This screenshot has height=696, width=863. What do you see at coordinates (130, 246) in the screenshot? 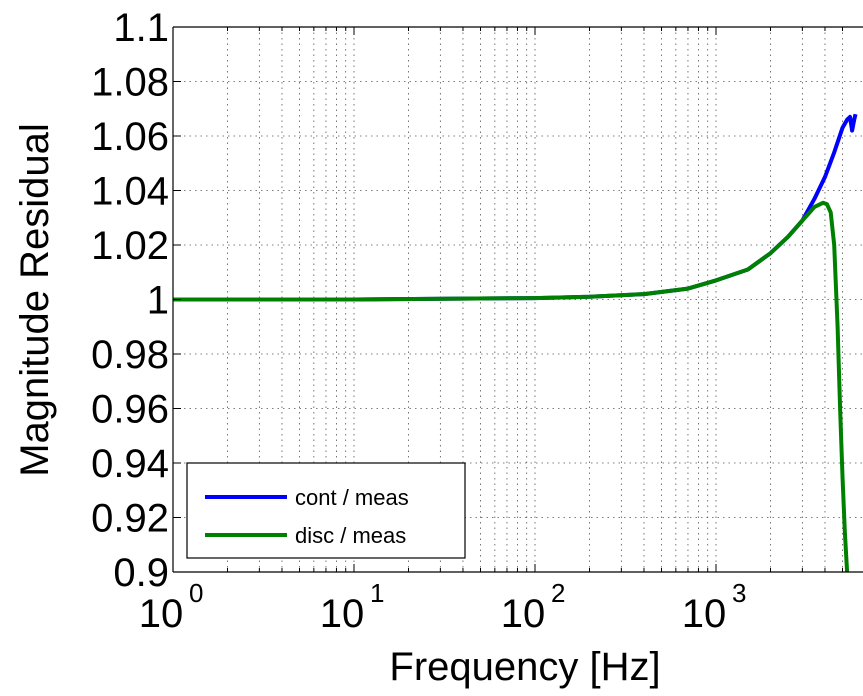
I see `y-tick-label: 1.02` at bounding box center [130, 246].